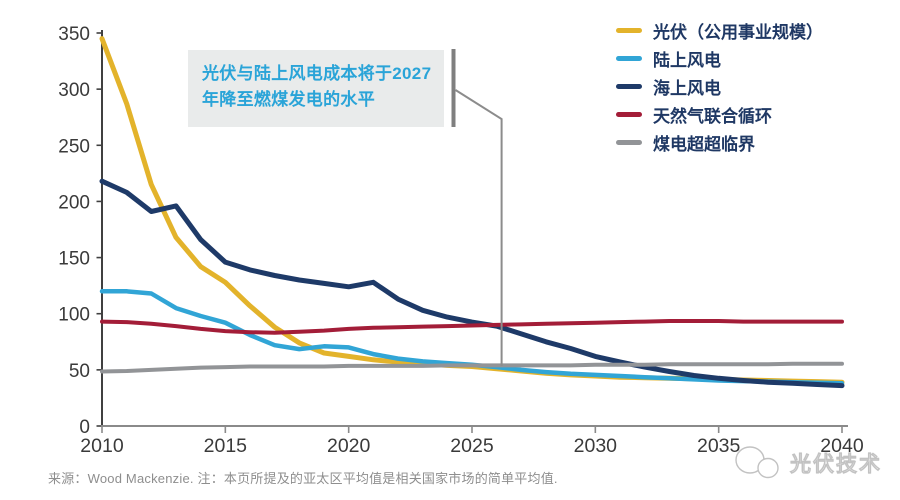 The width and height of the screenshot is (900, 500). What do you see at coordinates (472, 446) in the screenshot?
I see `x-axis-tick-label: 2025` at bounding box center [472, 446].